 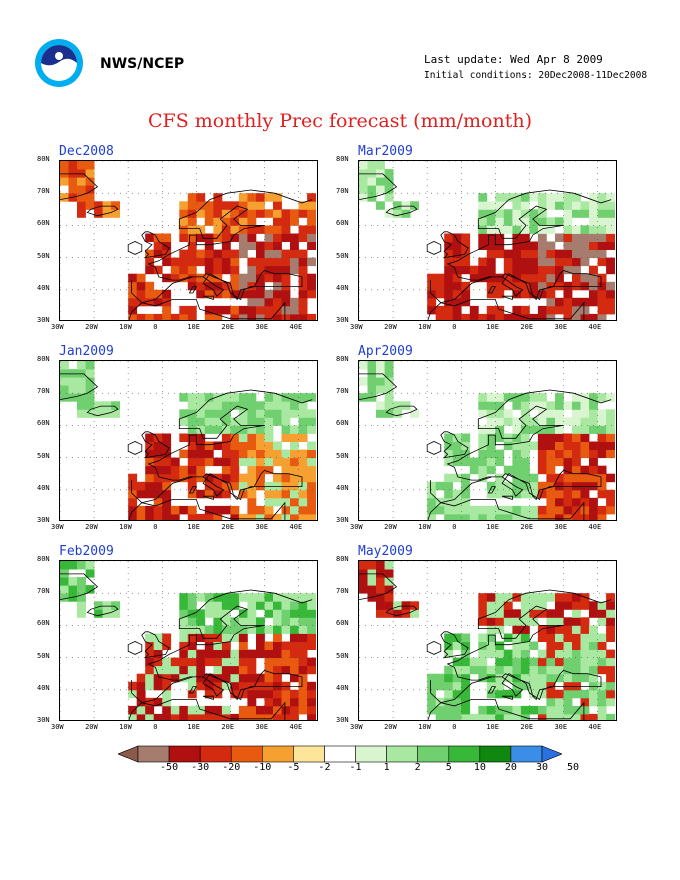 I want to click on longitude-label: 30W, so click(x=57, y=727).